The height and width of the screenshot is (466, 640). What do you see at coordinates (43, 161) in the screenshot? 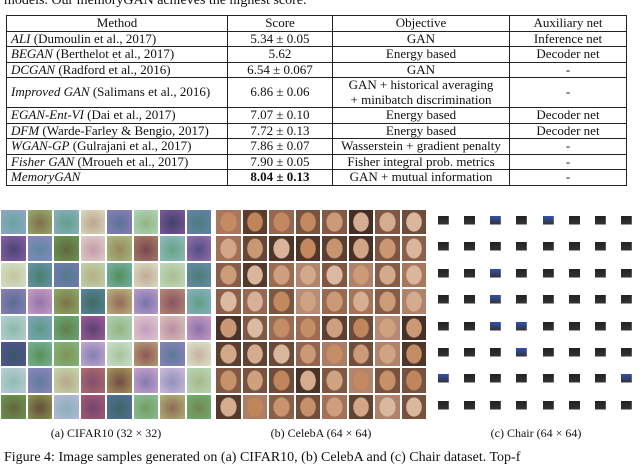
I see `method-name: Fisher GAN` at bounding box center [43, 161].